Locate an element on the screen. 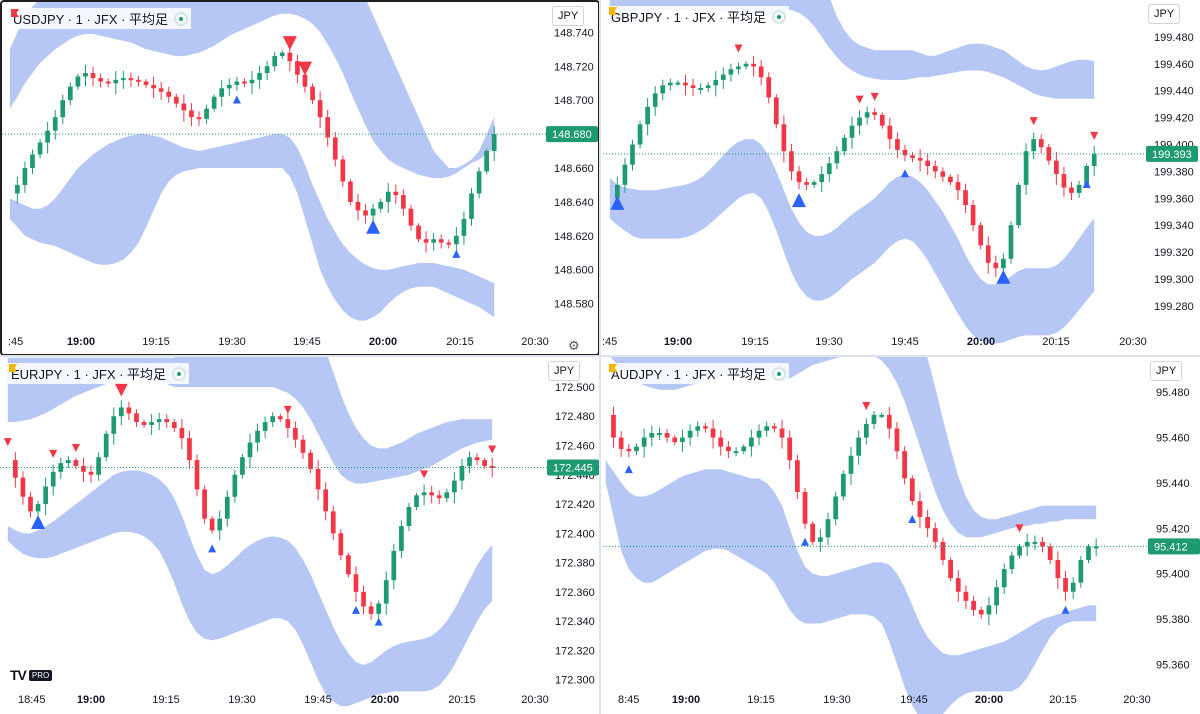 The height and width of the screenshot is (714, 1200). price-axis-label: 95.400 is located at coordinates (1173, 575).